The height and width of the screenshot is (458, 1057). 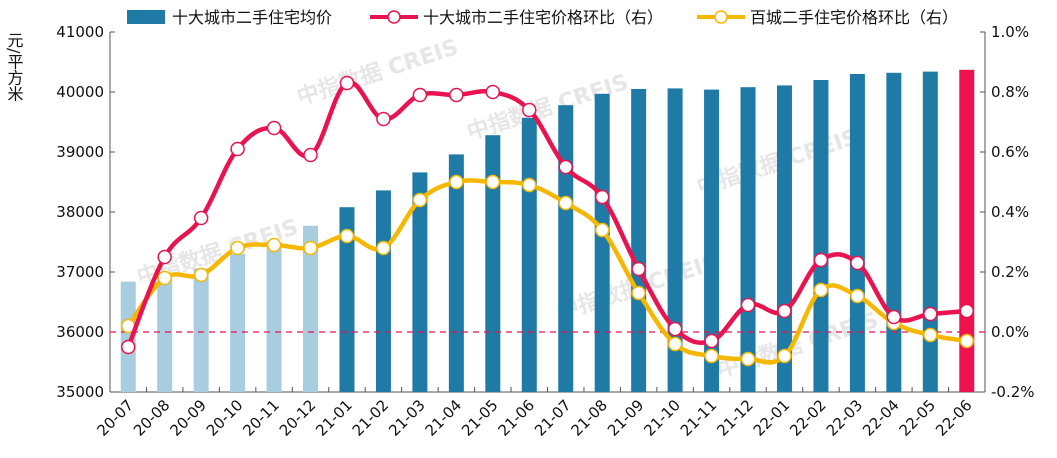 What do you see at coordinates (1010, 332) in the screenshot?
I see `right-tick-label: 0.0%` at bounding box center [1010, 332].